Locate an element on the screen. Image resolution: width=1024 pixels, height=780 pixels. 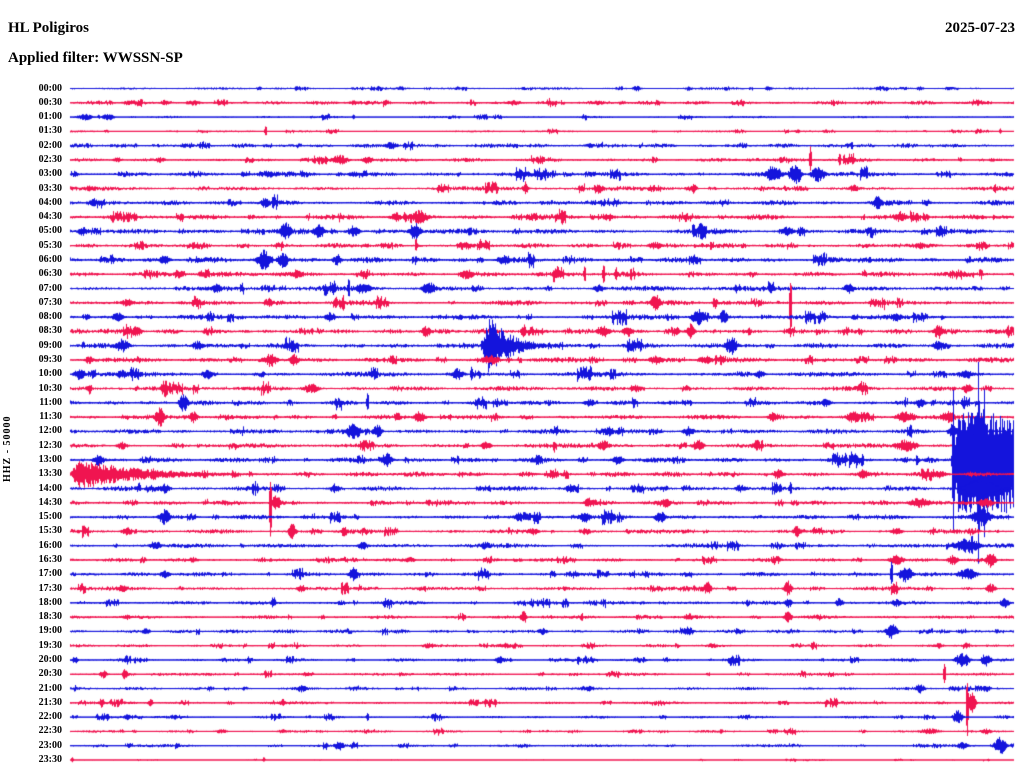
date-label: 2025-07-23 is located at coordinates (980, 28).